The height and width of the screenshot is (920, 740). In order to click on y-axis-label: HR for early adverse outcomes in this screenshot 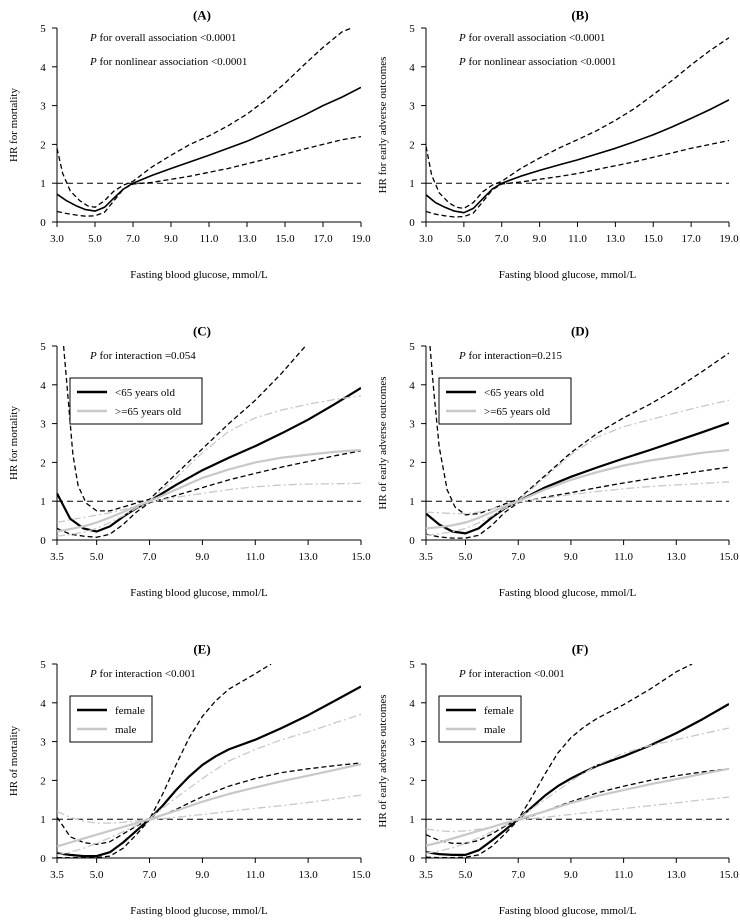, I will do `click(383, 125)`.